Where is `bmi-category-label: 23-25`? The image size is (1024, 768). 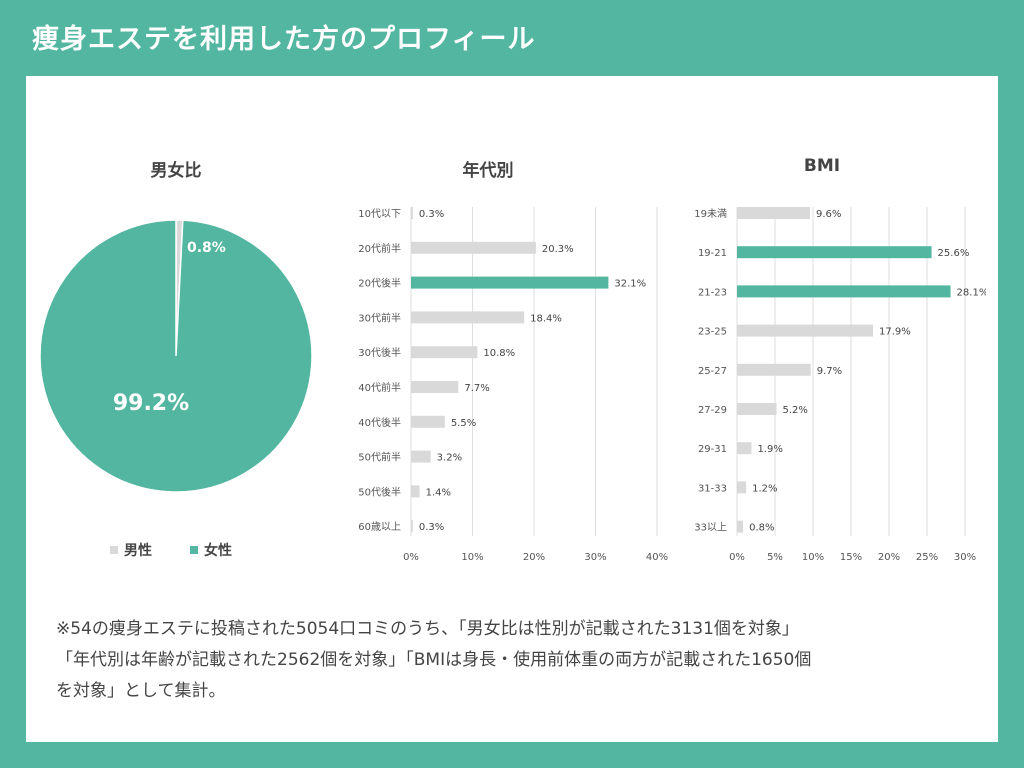 bmi-category-label: 23-25 is located at coordinates (712, 332).